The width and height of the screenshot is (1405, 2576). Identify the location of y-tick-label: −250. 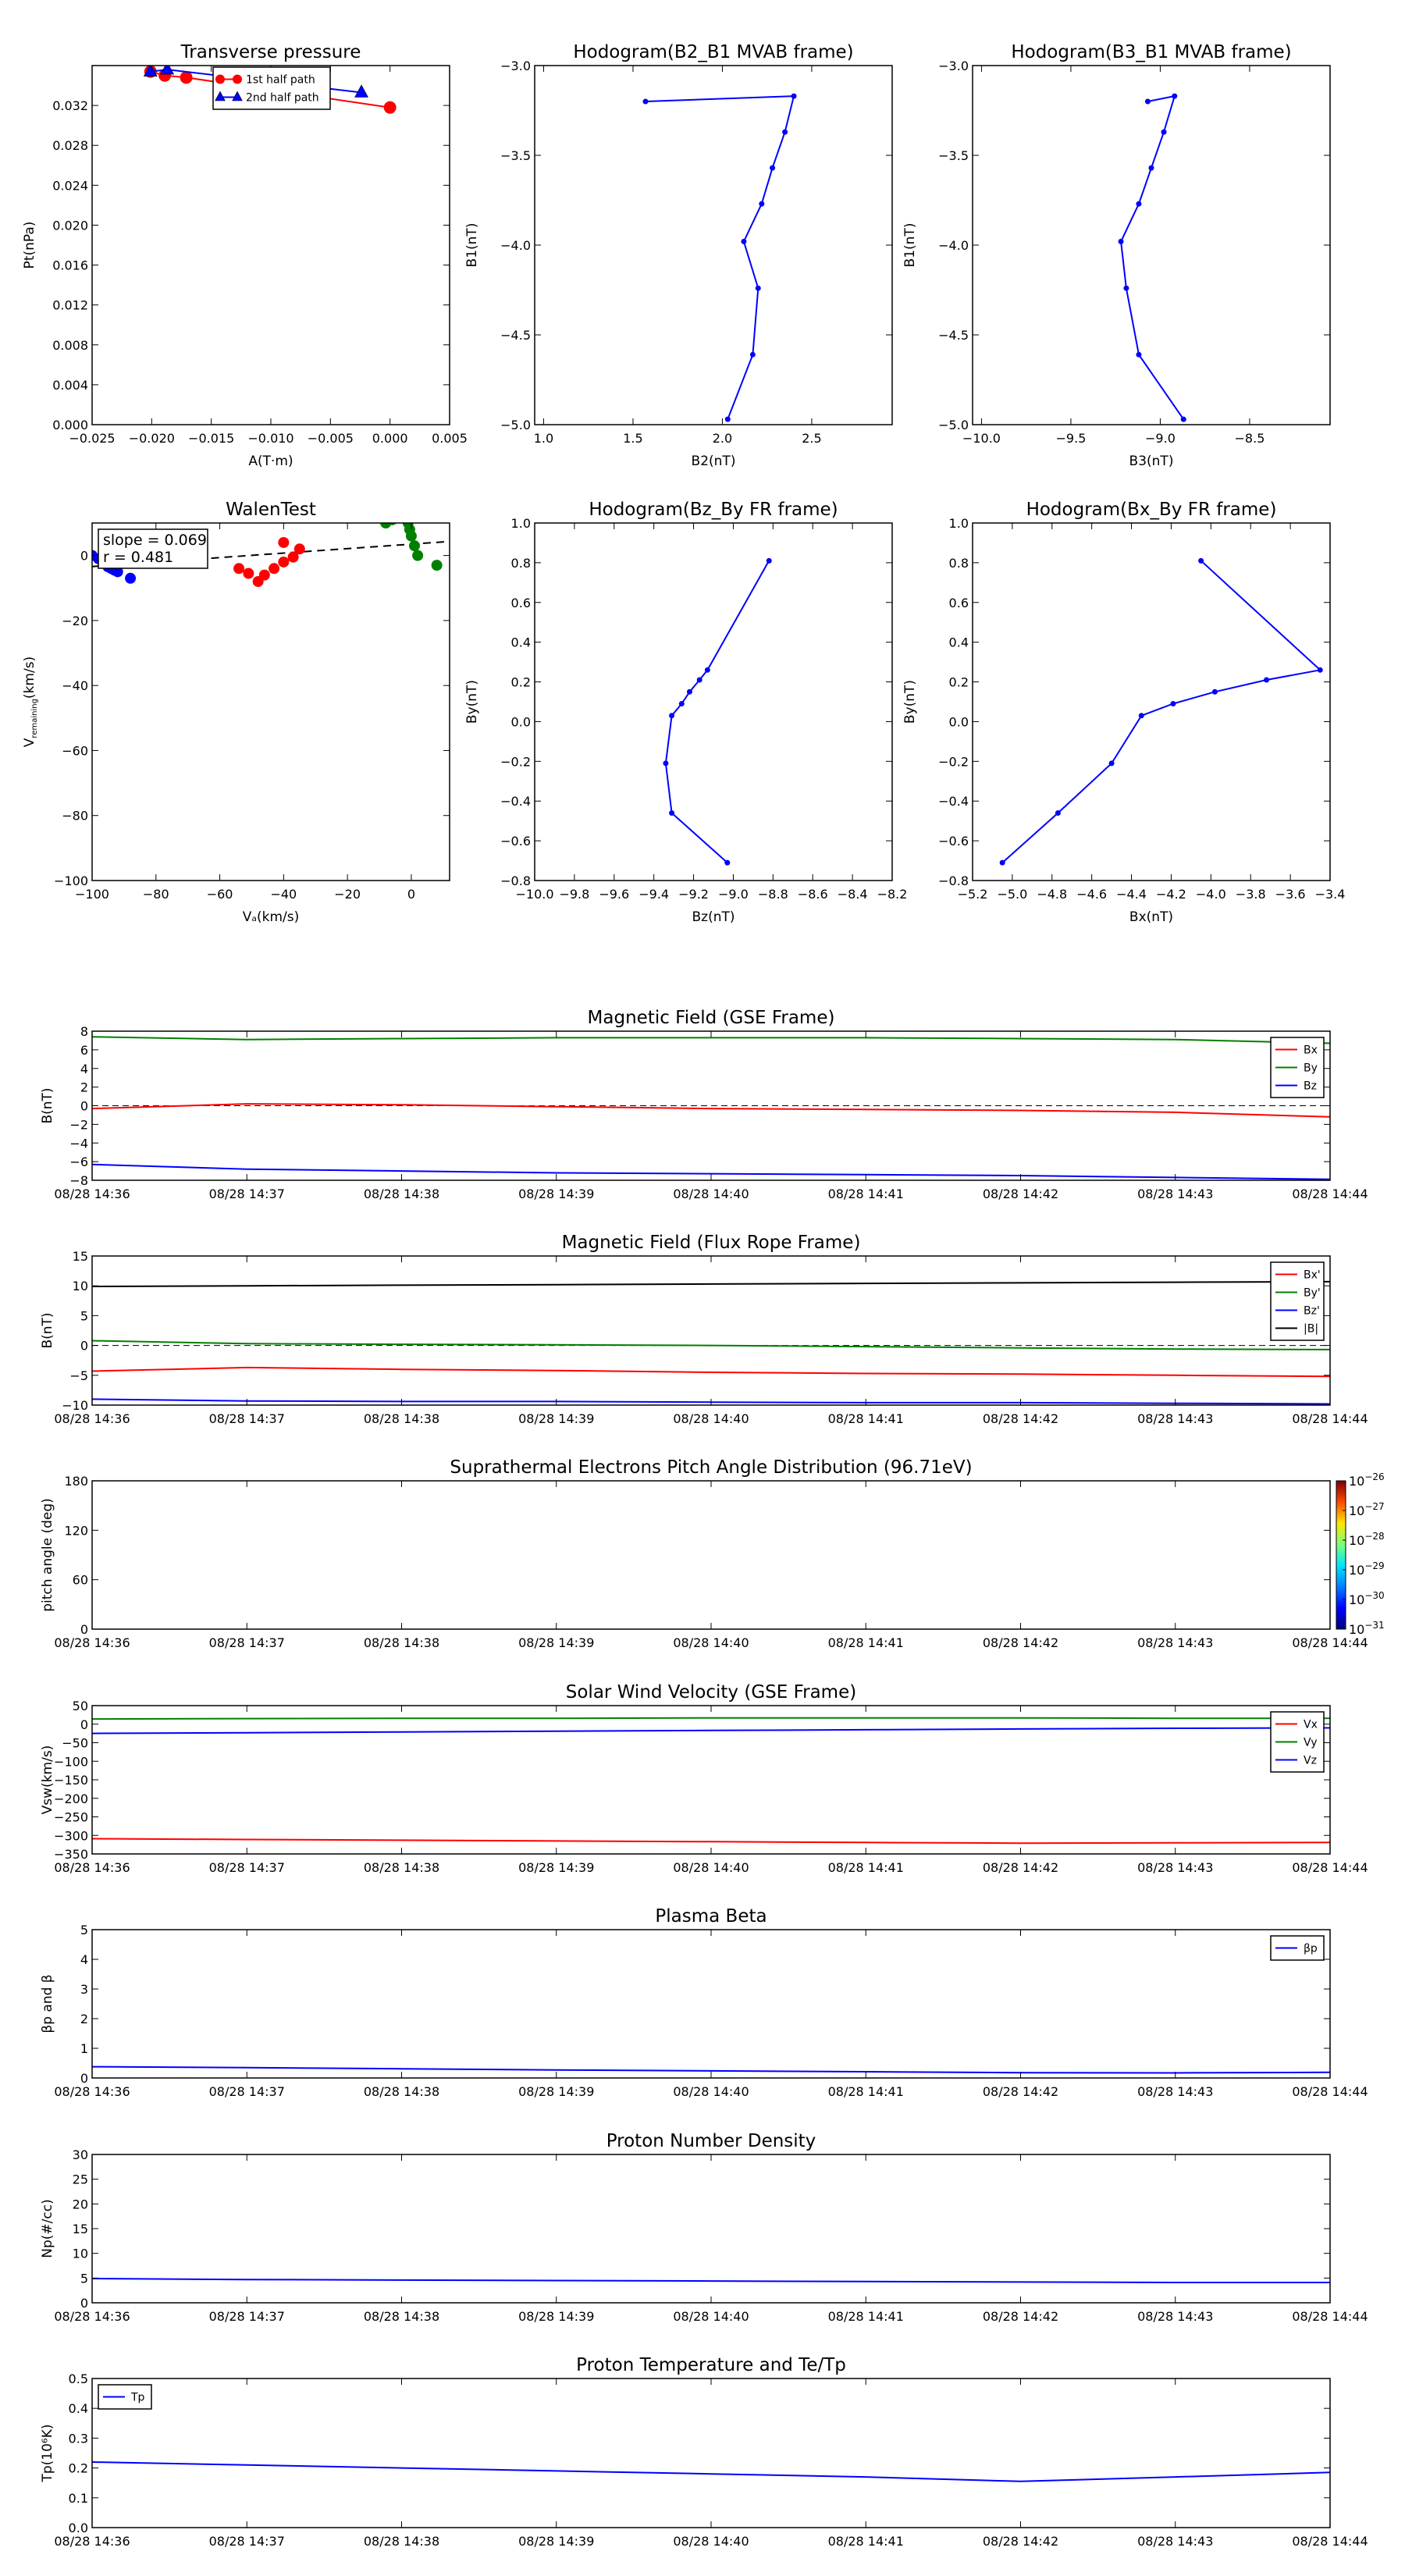
(71, 1817).